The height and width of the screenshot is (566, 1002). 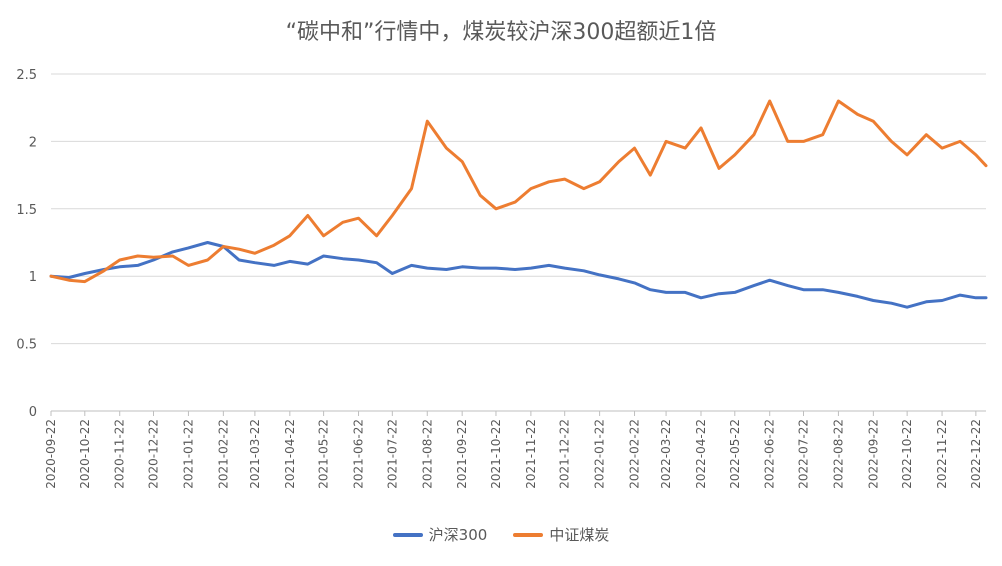 I want to click on legend-item: 沪深300, so click(x=440, y=534).